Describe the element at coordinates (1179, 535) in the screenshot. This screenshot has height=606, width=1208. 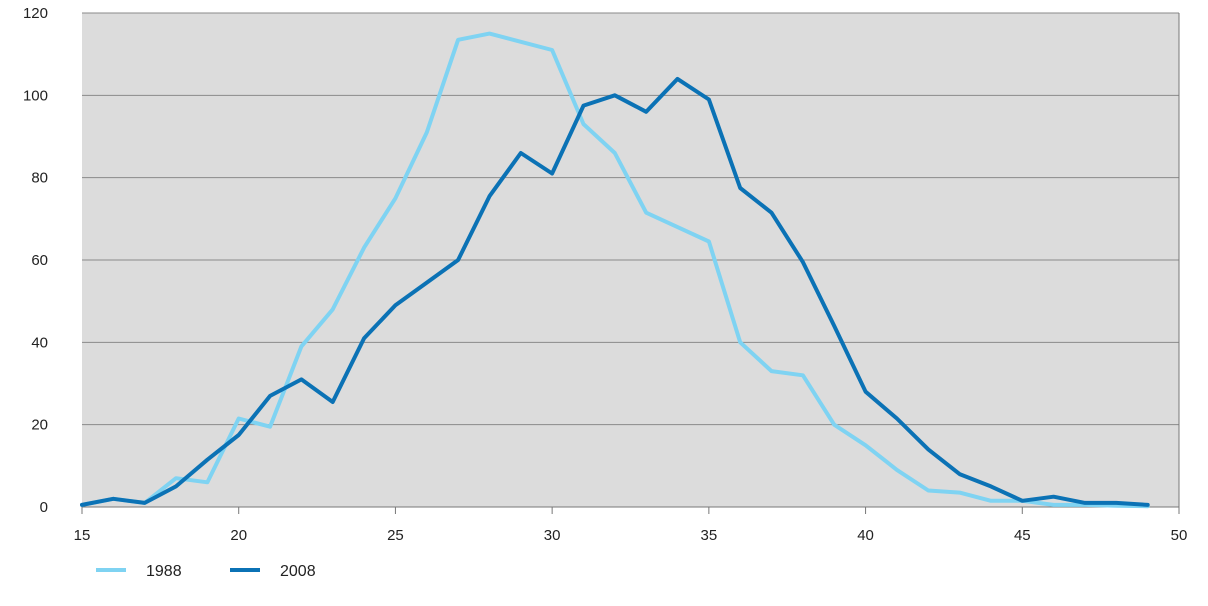
I see `x-tick-label: 50` at that location.